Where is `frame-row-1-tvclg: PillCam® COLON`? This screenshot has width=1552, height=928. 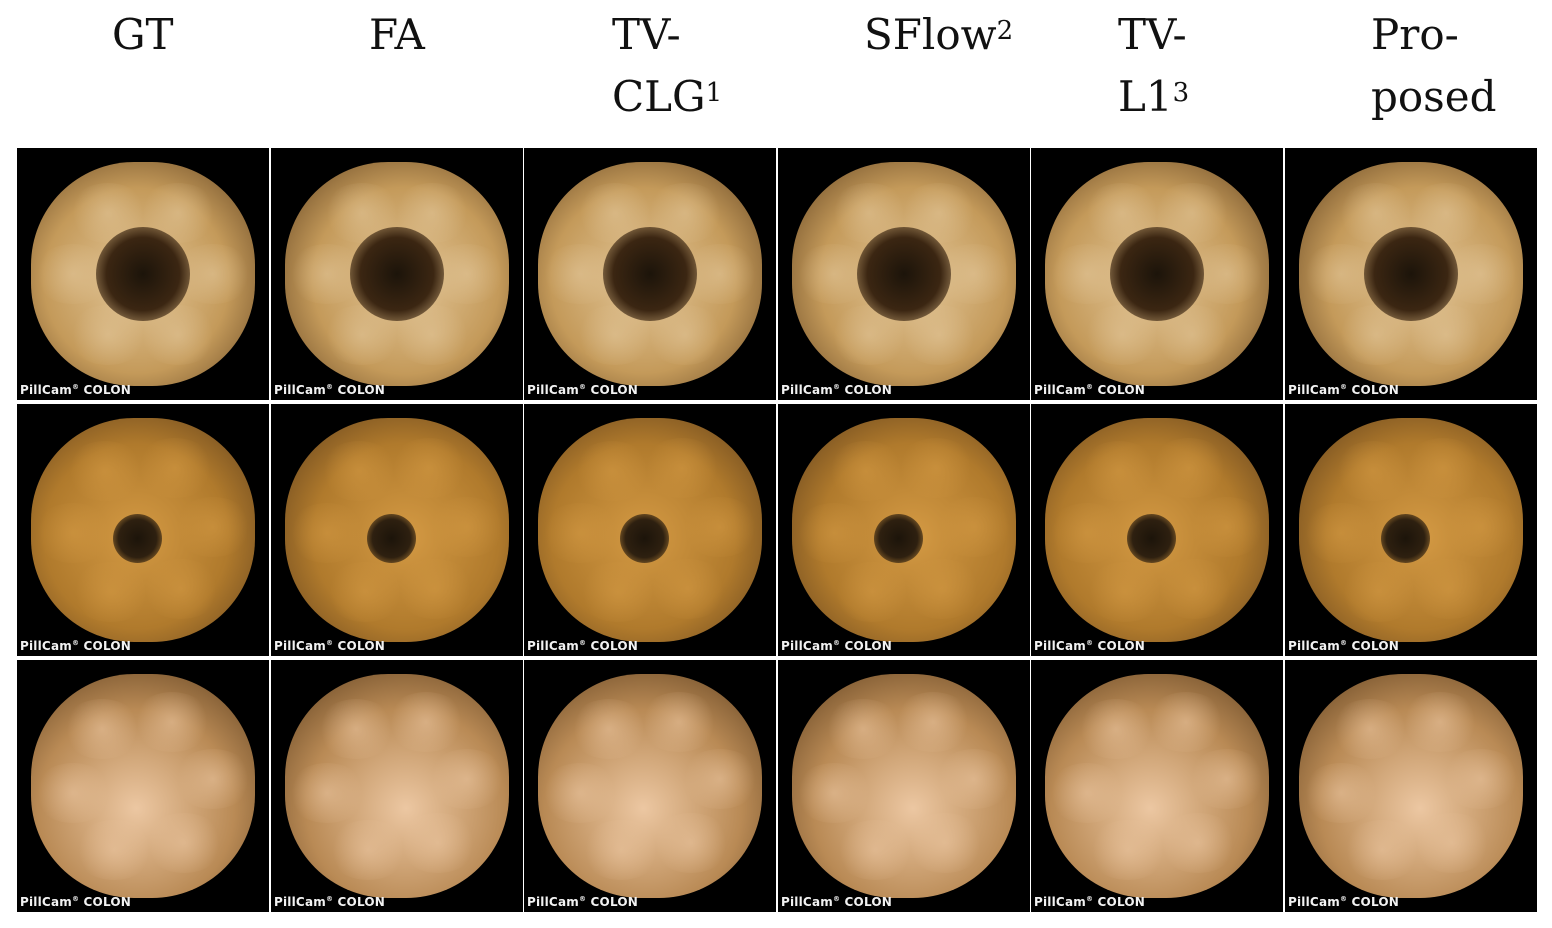 frame-row-1-tvclg: PillCam® COLON is located at coordinates (650, 274).